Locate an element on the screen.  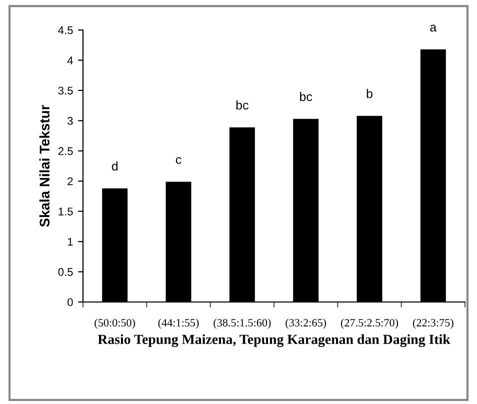
y-tick-label: 4 is located at coordinates (70, 60).